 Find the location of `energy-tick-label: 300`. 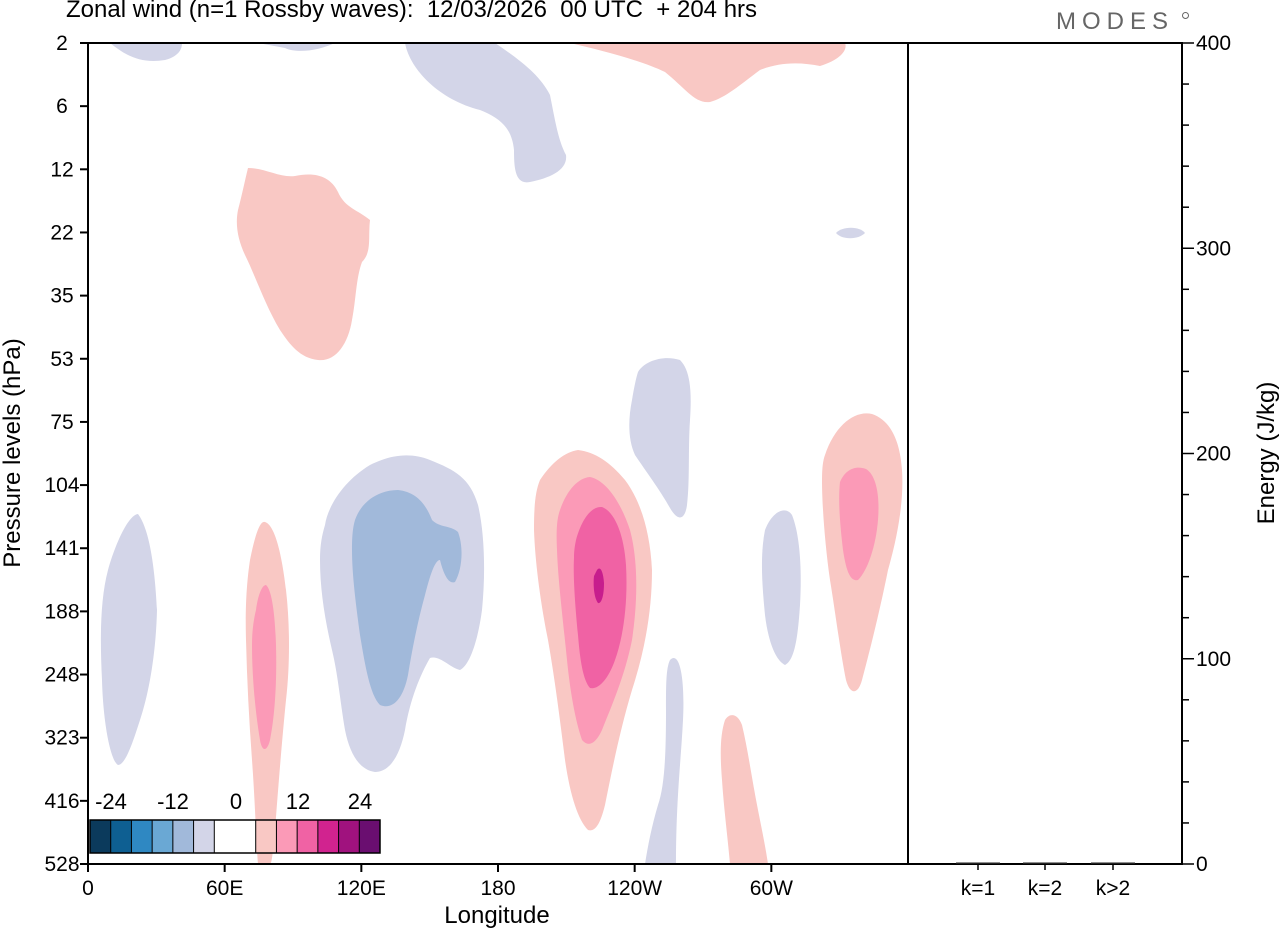

energy-tick-label: 300 is located at coordinates (1213, 248).